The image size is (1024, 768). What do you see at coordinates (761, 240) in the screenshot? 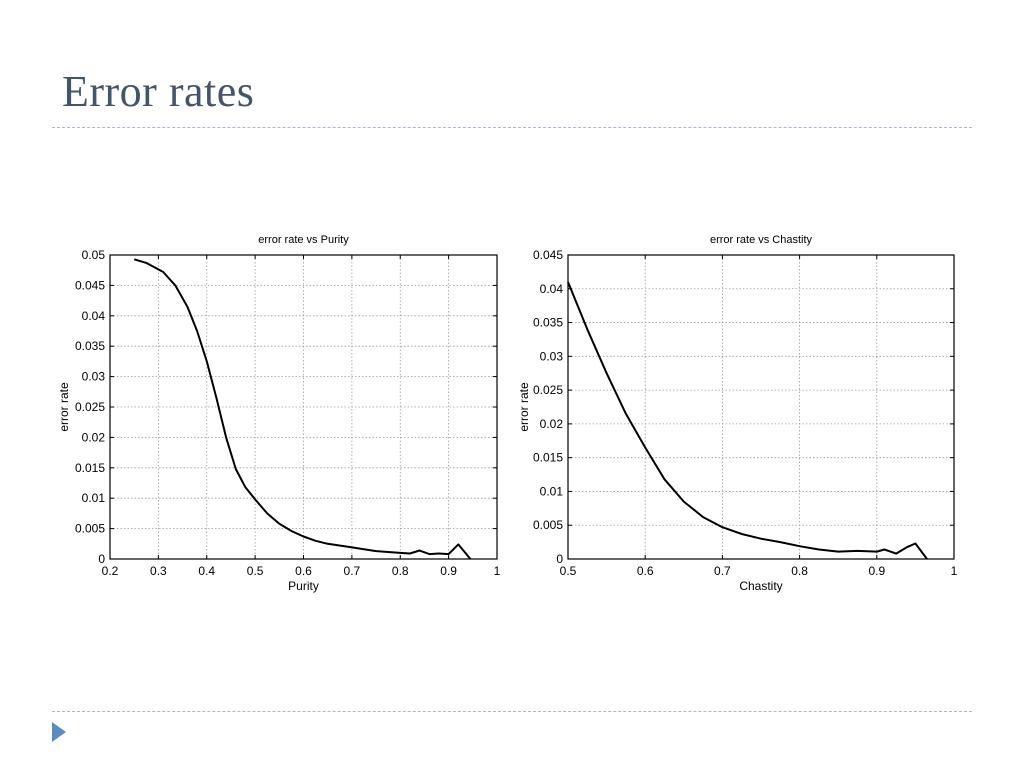
I see `chart-title: error rate vs Chastity` at bounding box center [761, 240].